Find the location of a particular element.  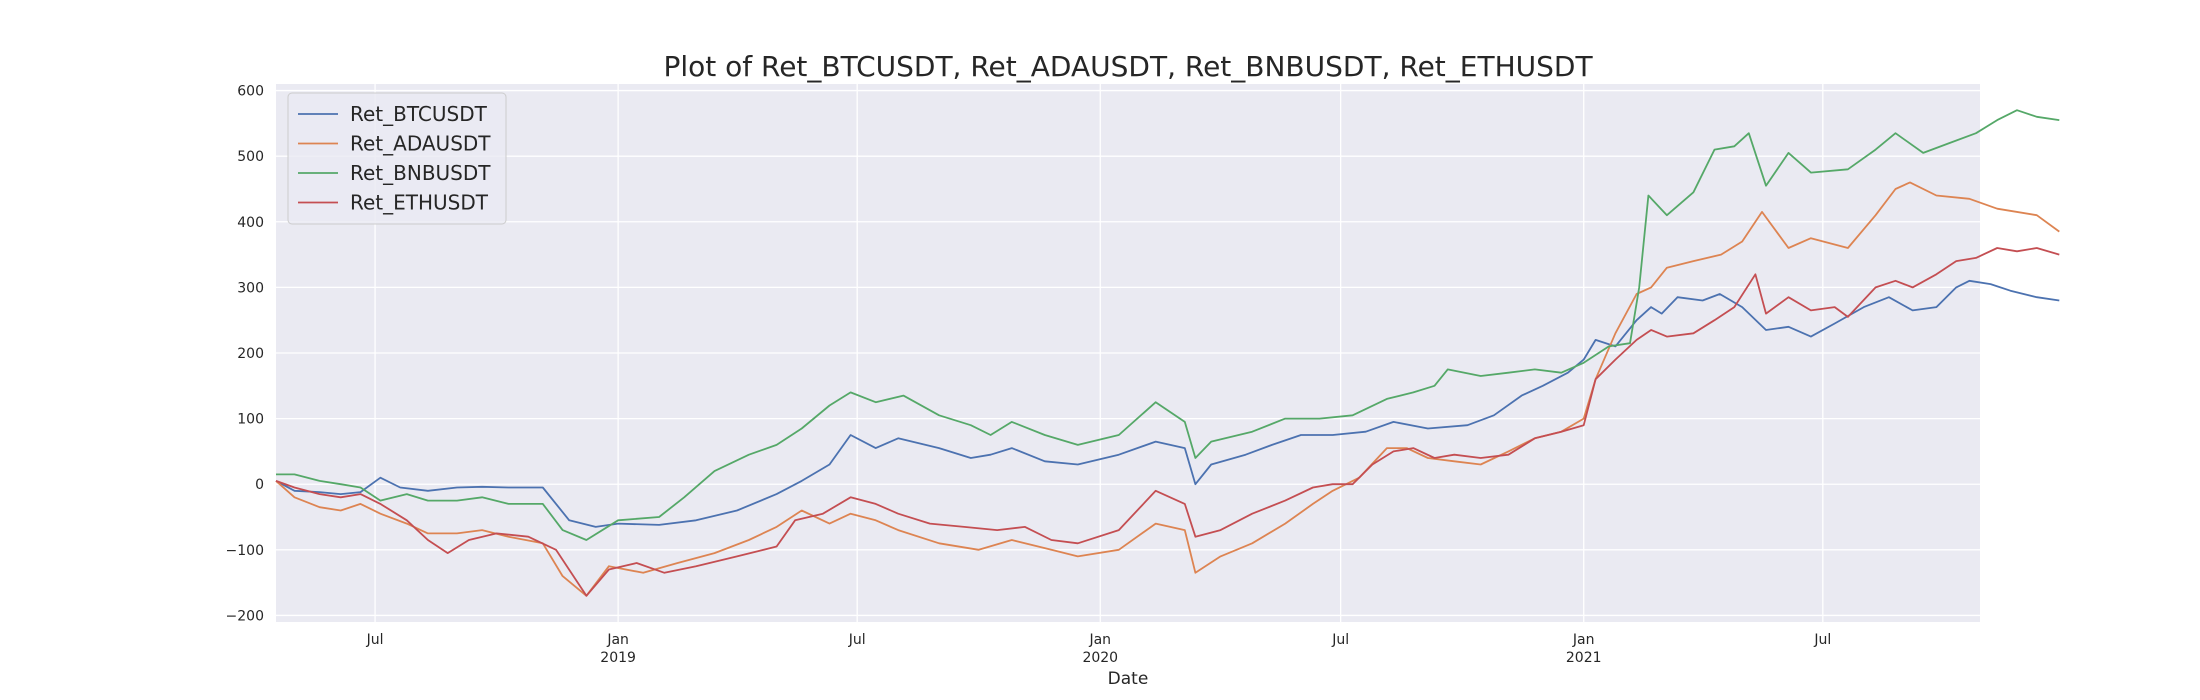

y-tick-label: −200 is located at coordinates (245, 616).